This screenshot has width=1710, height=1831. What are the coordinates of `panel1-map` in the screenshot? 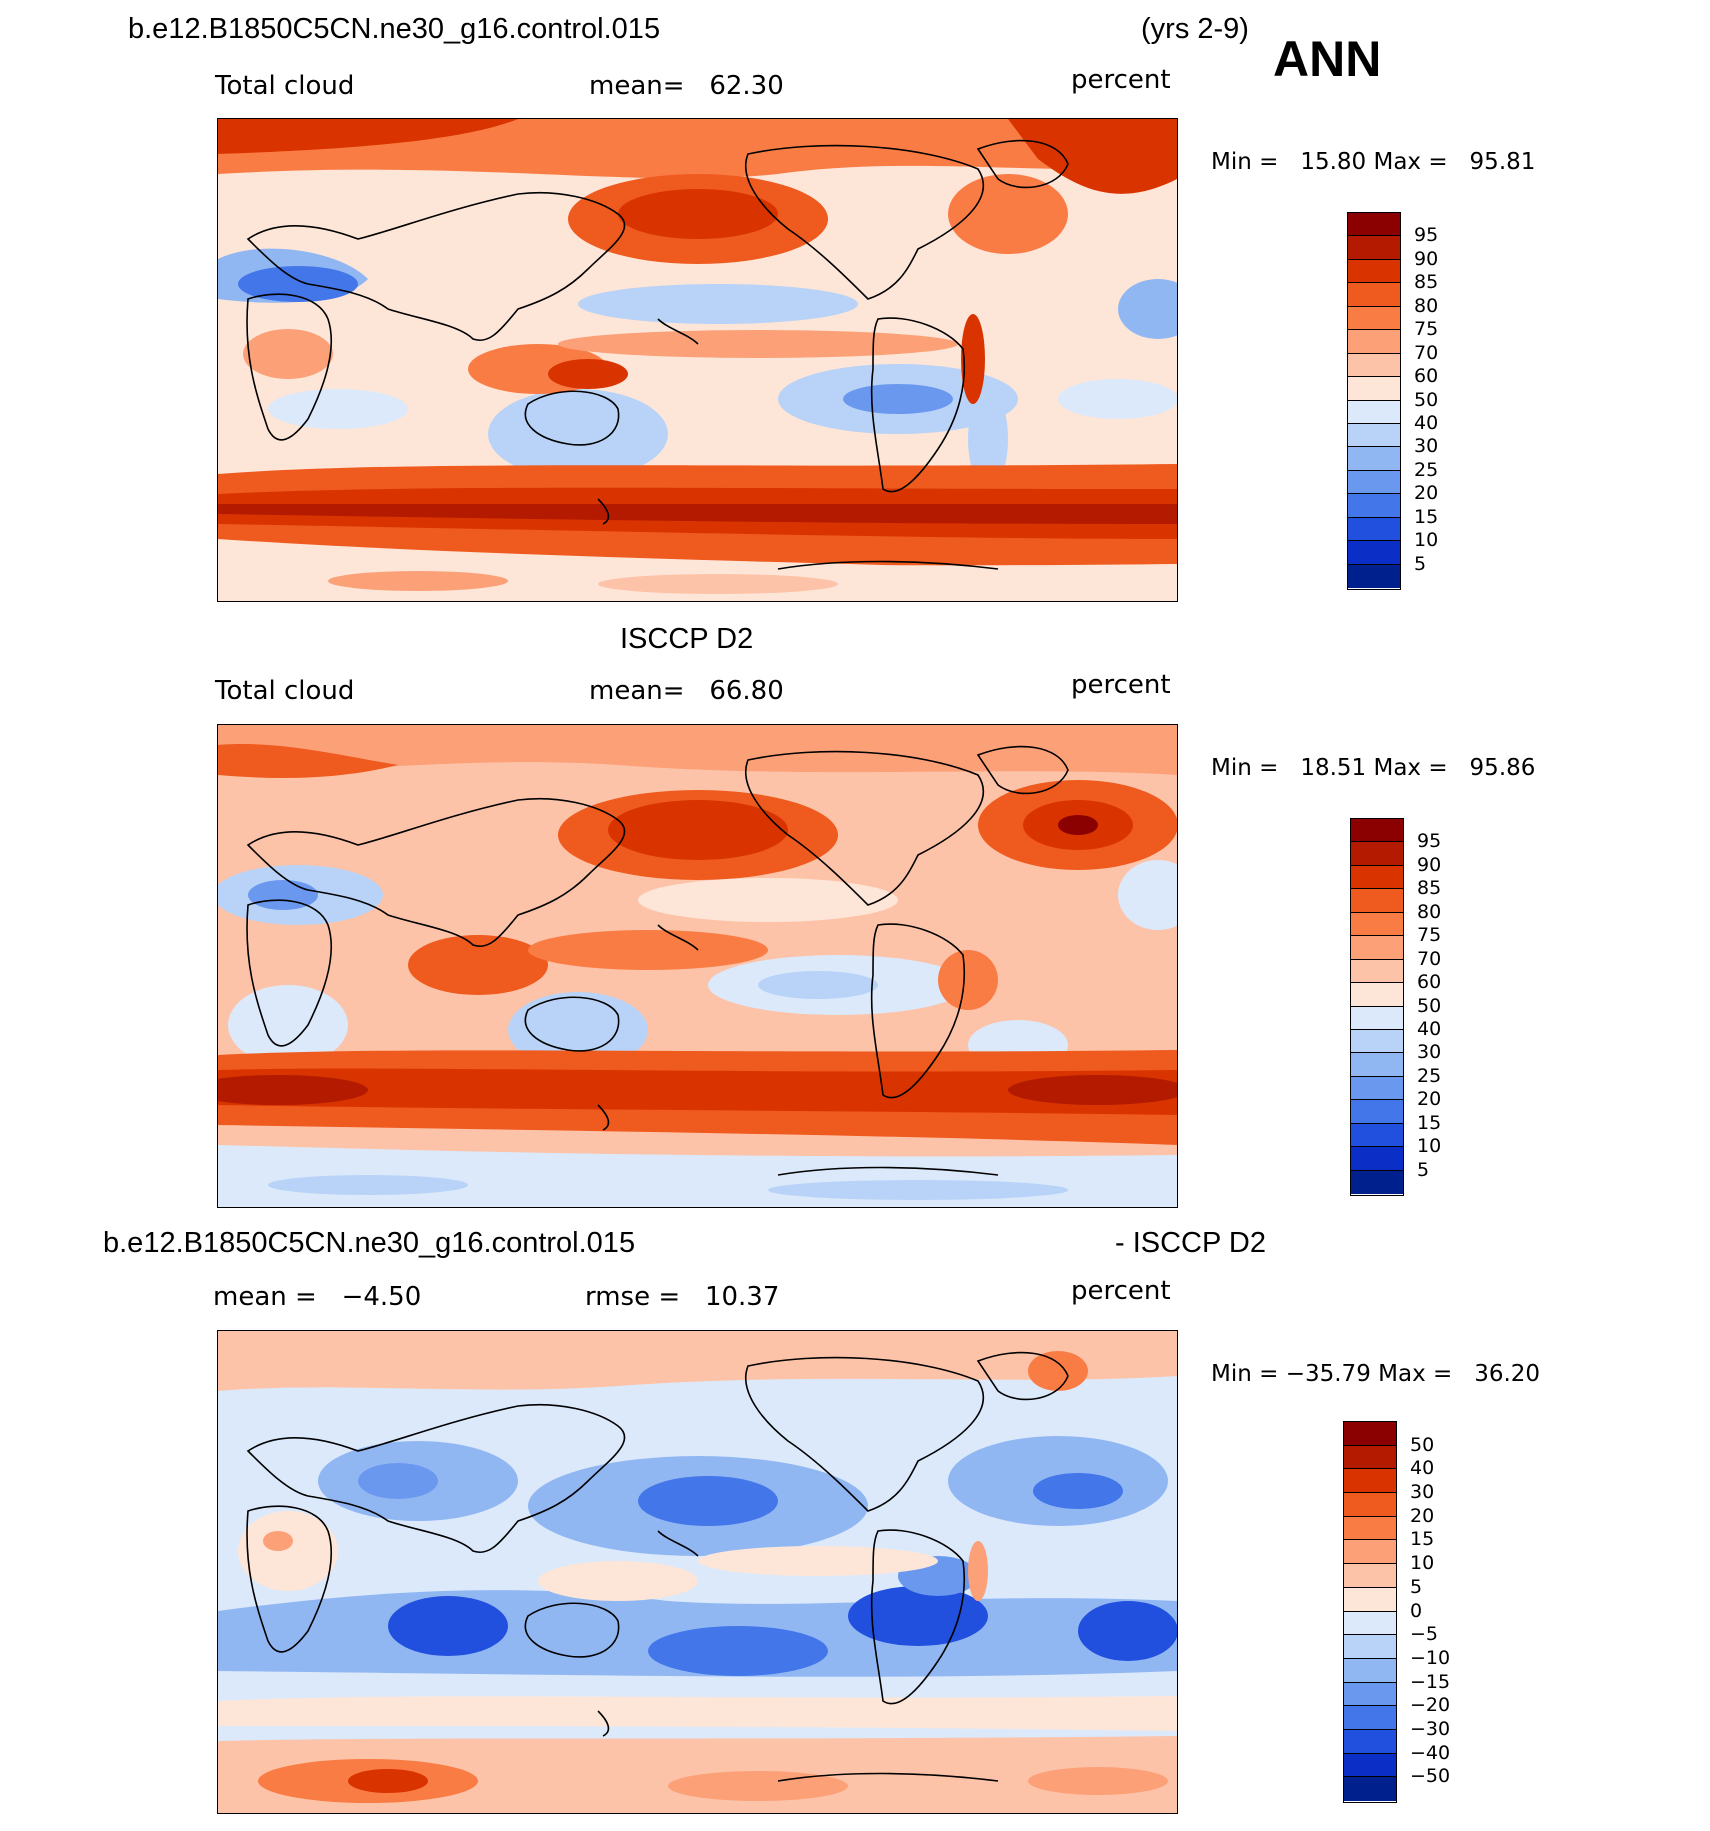 It's located at (697, 360).